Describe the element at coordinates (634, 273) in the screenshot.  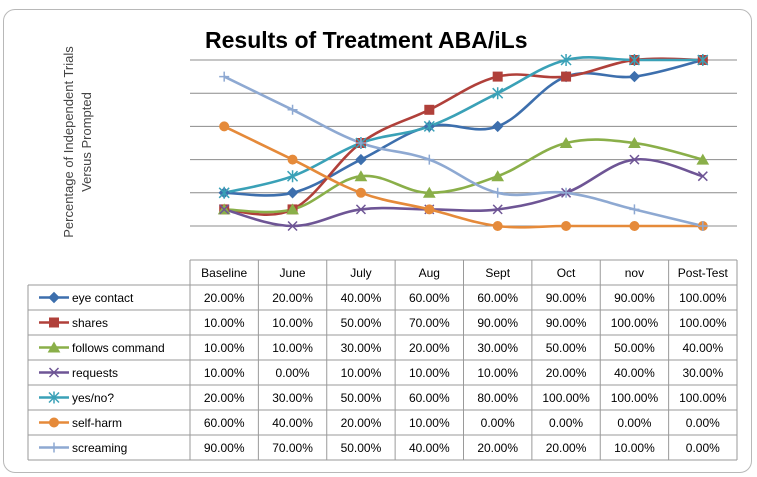
I see `x-tick-label: nov` at that location.